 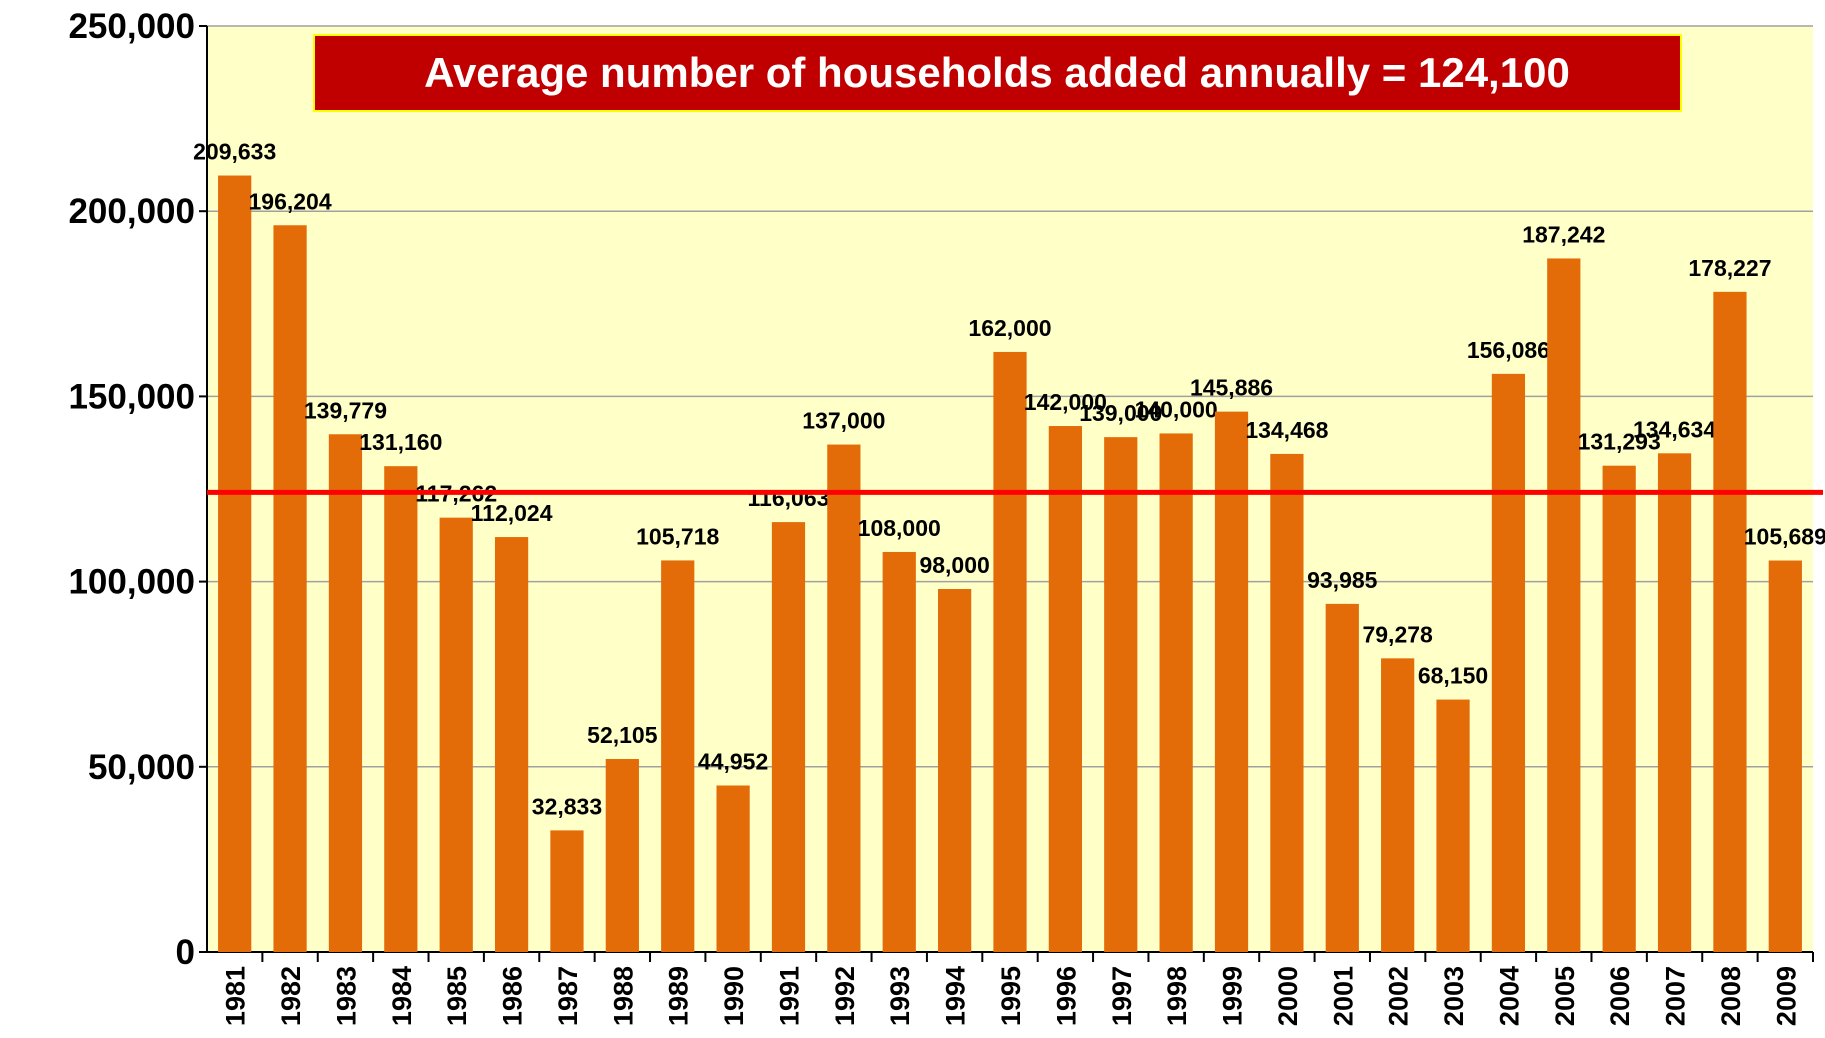 What do you see at coordinates (1674, 429) in the screenshot?
I see `value-label: 134,634` at bounding box center [1674, 429].